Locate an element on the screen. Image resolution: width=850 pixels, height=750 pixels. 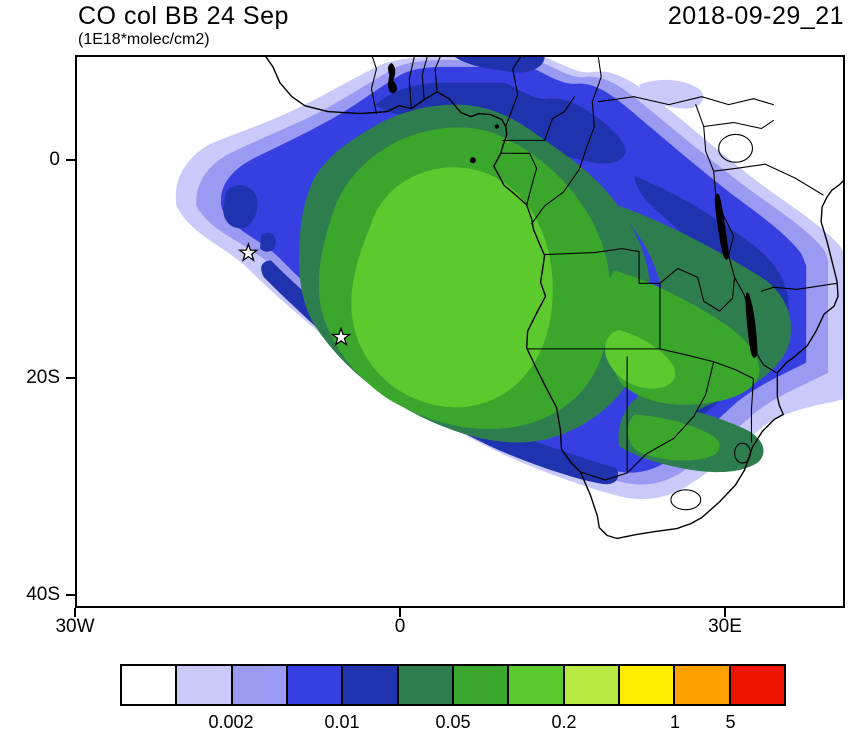
lake-malawi is located at coordinates (751, 325).